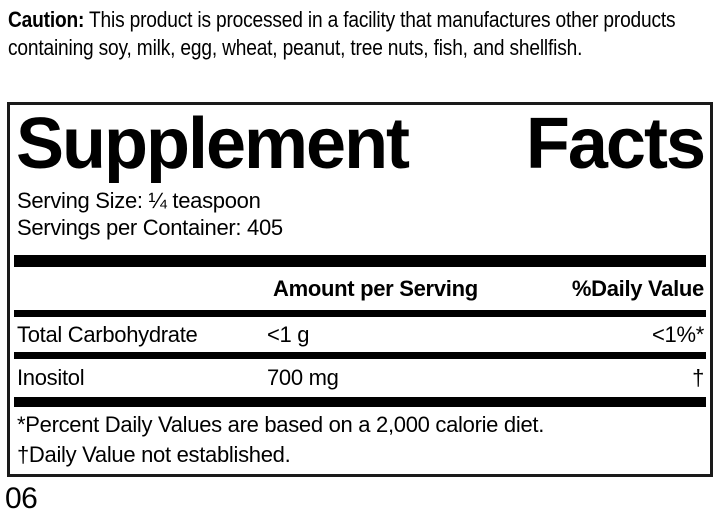 Image resolution: width=720 pixels, height=522 pixels. I want to click on nutrient-daily-value: <1%*, so click(677, 334).